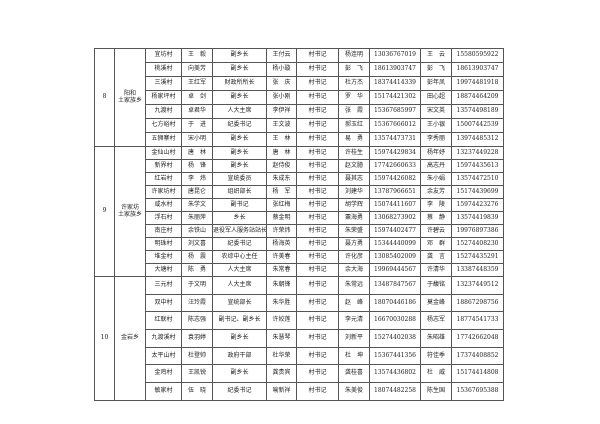  Describe the element at coordinates (197, 153) in the screenshot. I see `cadre-name-cell: 唐 林` at that location.